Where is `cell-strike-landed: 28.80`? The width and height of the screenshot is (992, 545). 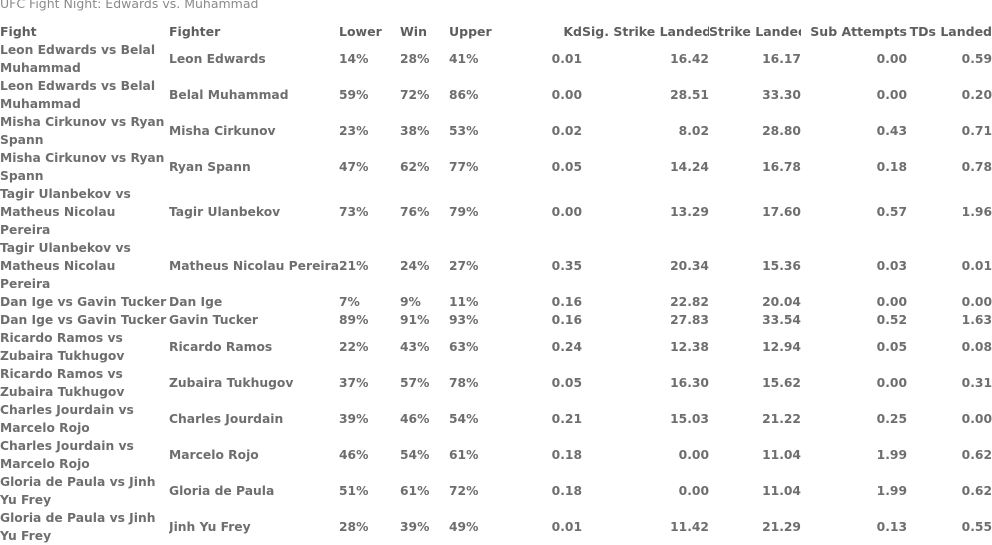
cell-strike-landed: 28.80 is located at coordinates (781, 131).